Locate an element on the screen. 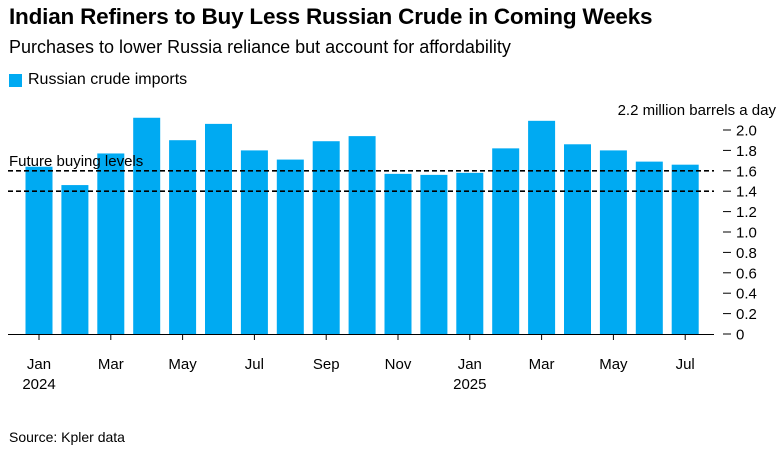  legend-swatch is located at coordinates (15, 80).